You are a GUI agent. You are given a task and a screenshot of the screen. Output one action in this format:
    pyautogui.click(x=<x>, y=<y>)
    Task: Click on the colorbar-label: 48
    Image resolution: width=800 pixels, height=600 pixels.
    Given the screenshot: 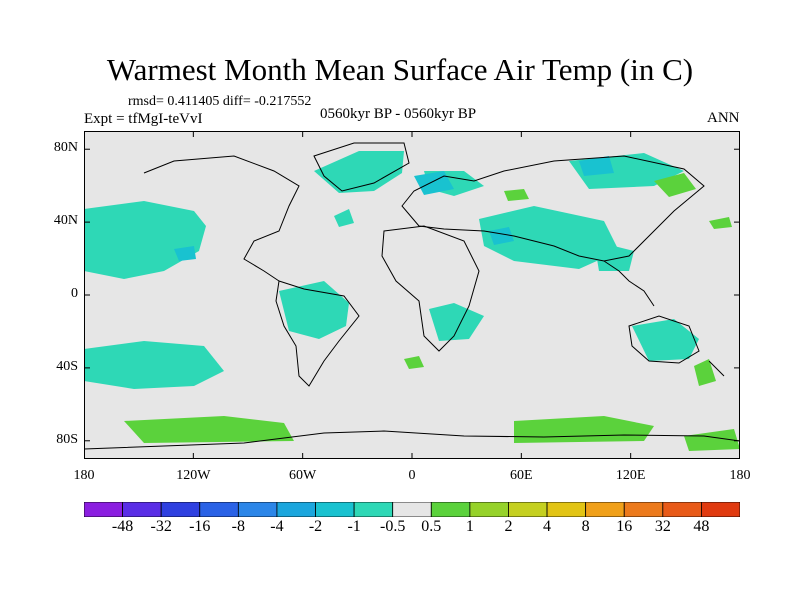 What is the action you would take?
    pyautogui.click(x=701, y=526)
    